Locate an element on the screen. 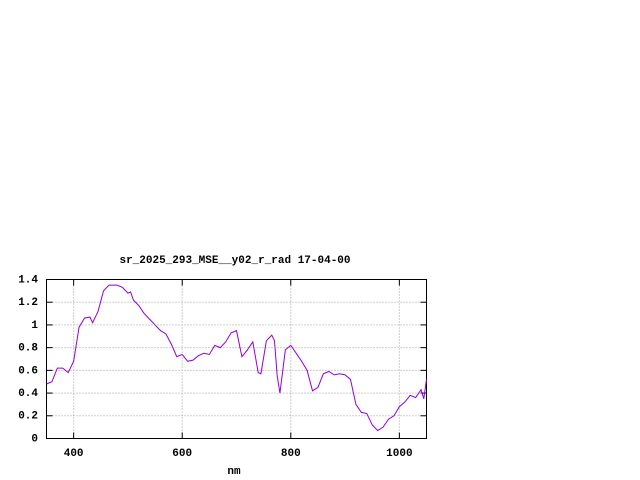 This screenshot has height=480, width=640. x-axis-label: nm is located at coordinates (234, 472).